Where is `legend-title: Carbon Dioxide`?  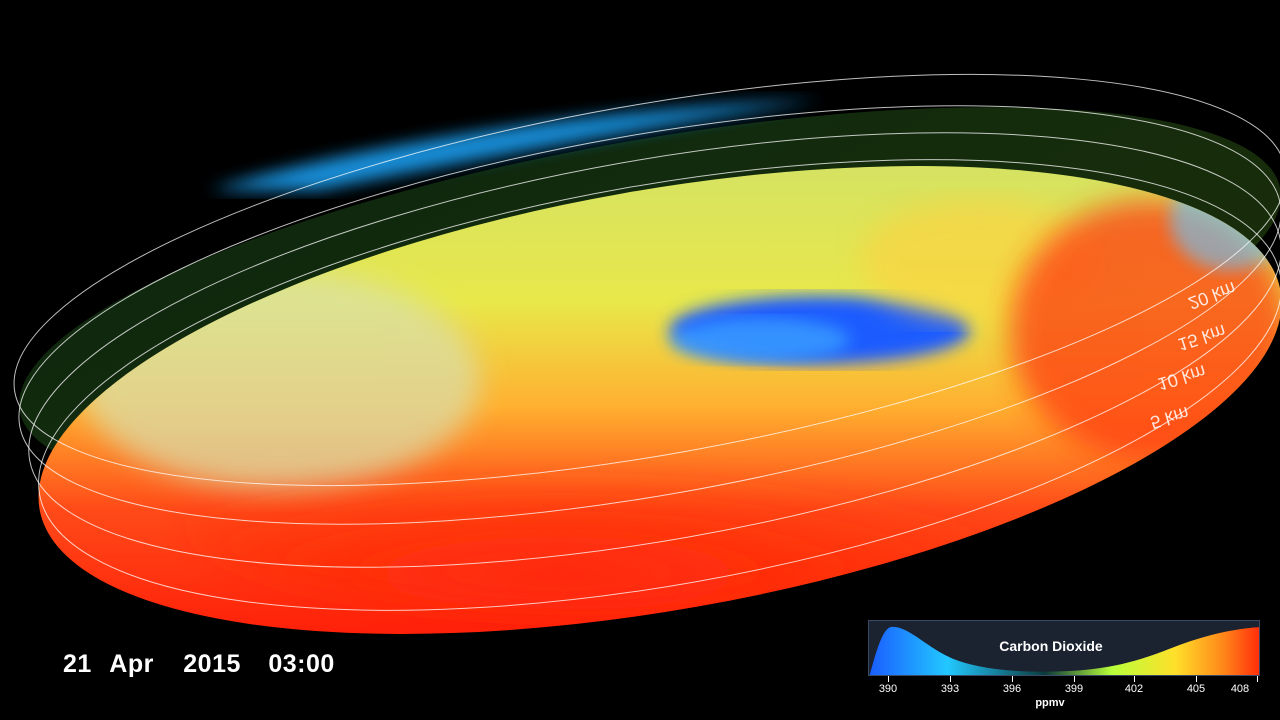 legend-title: Carbon Dioxide is located at coordinates (1051, 646).